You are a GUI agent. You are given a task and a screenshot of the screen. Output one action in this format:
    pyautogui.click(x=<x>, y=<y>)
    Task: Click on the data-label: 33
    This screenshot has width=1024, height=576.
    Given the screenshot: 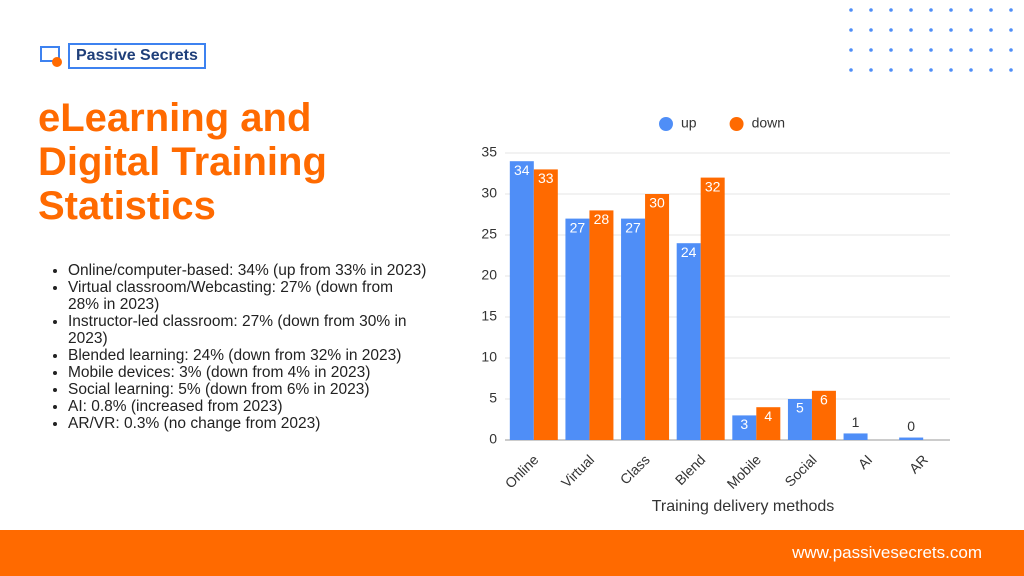 What is the action you would take?
    pyautogui.click(x=546, y=178)
    